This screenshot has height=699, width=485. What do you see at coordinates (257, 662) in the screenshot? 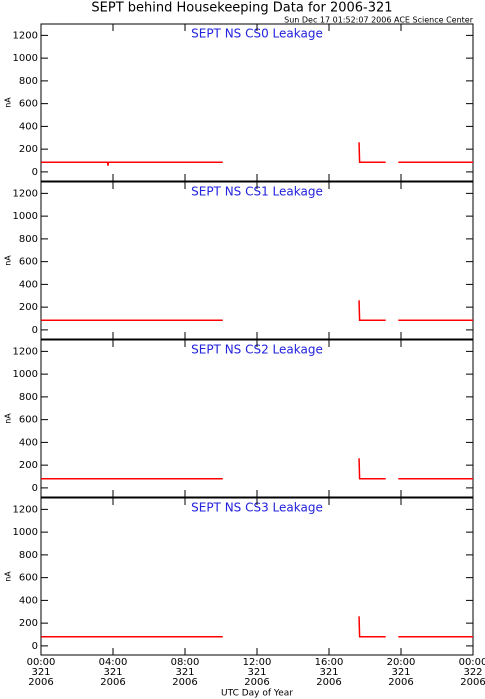
I see `x-tick-label: 12:00` at bounding box center [257, 662].